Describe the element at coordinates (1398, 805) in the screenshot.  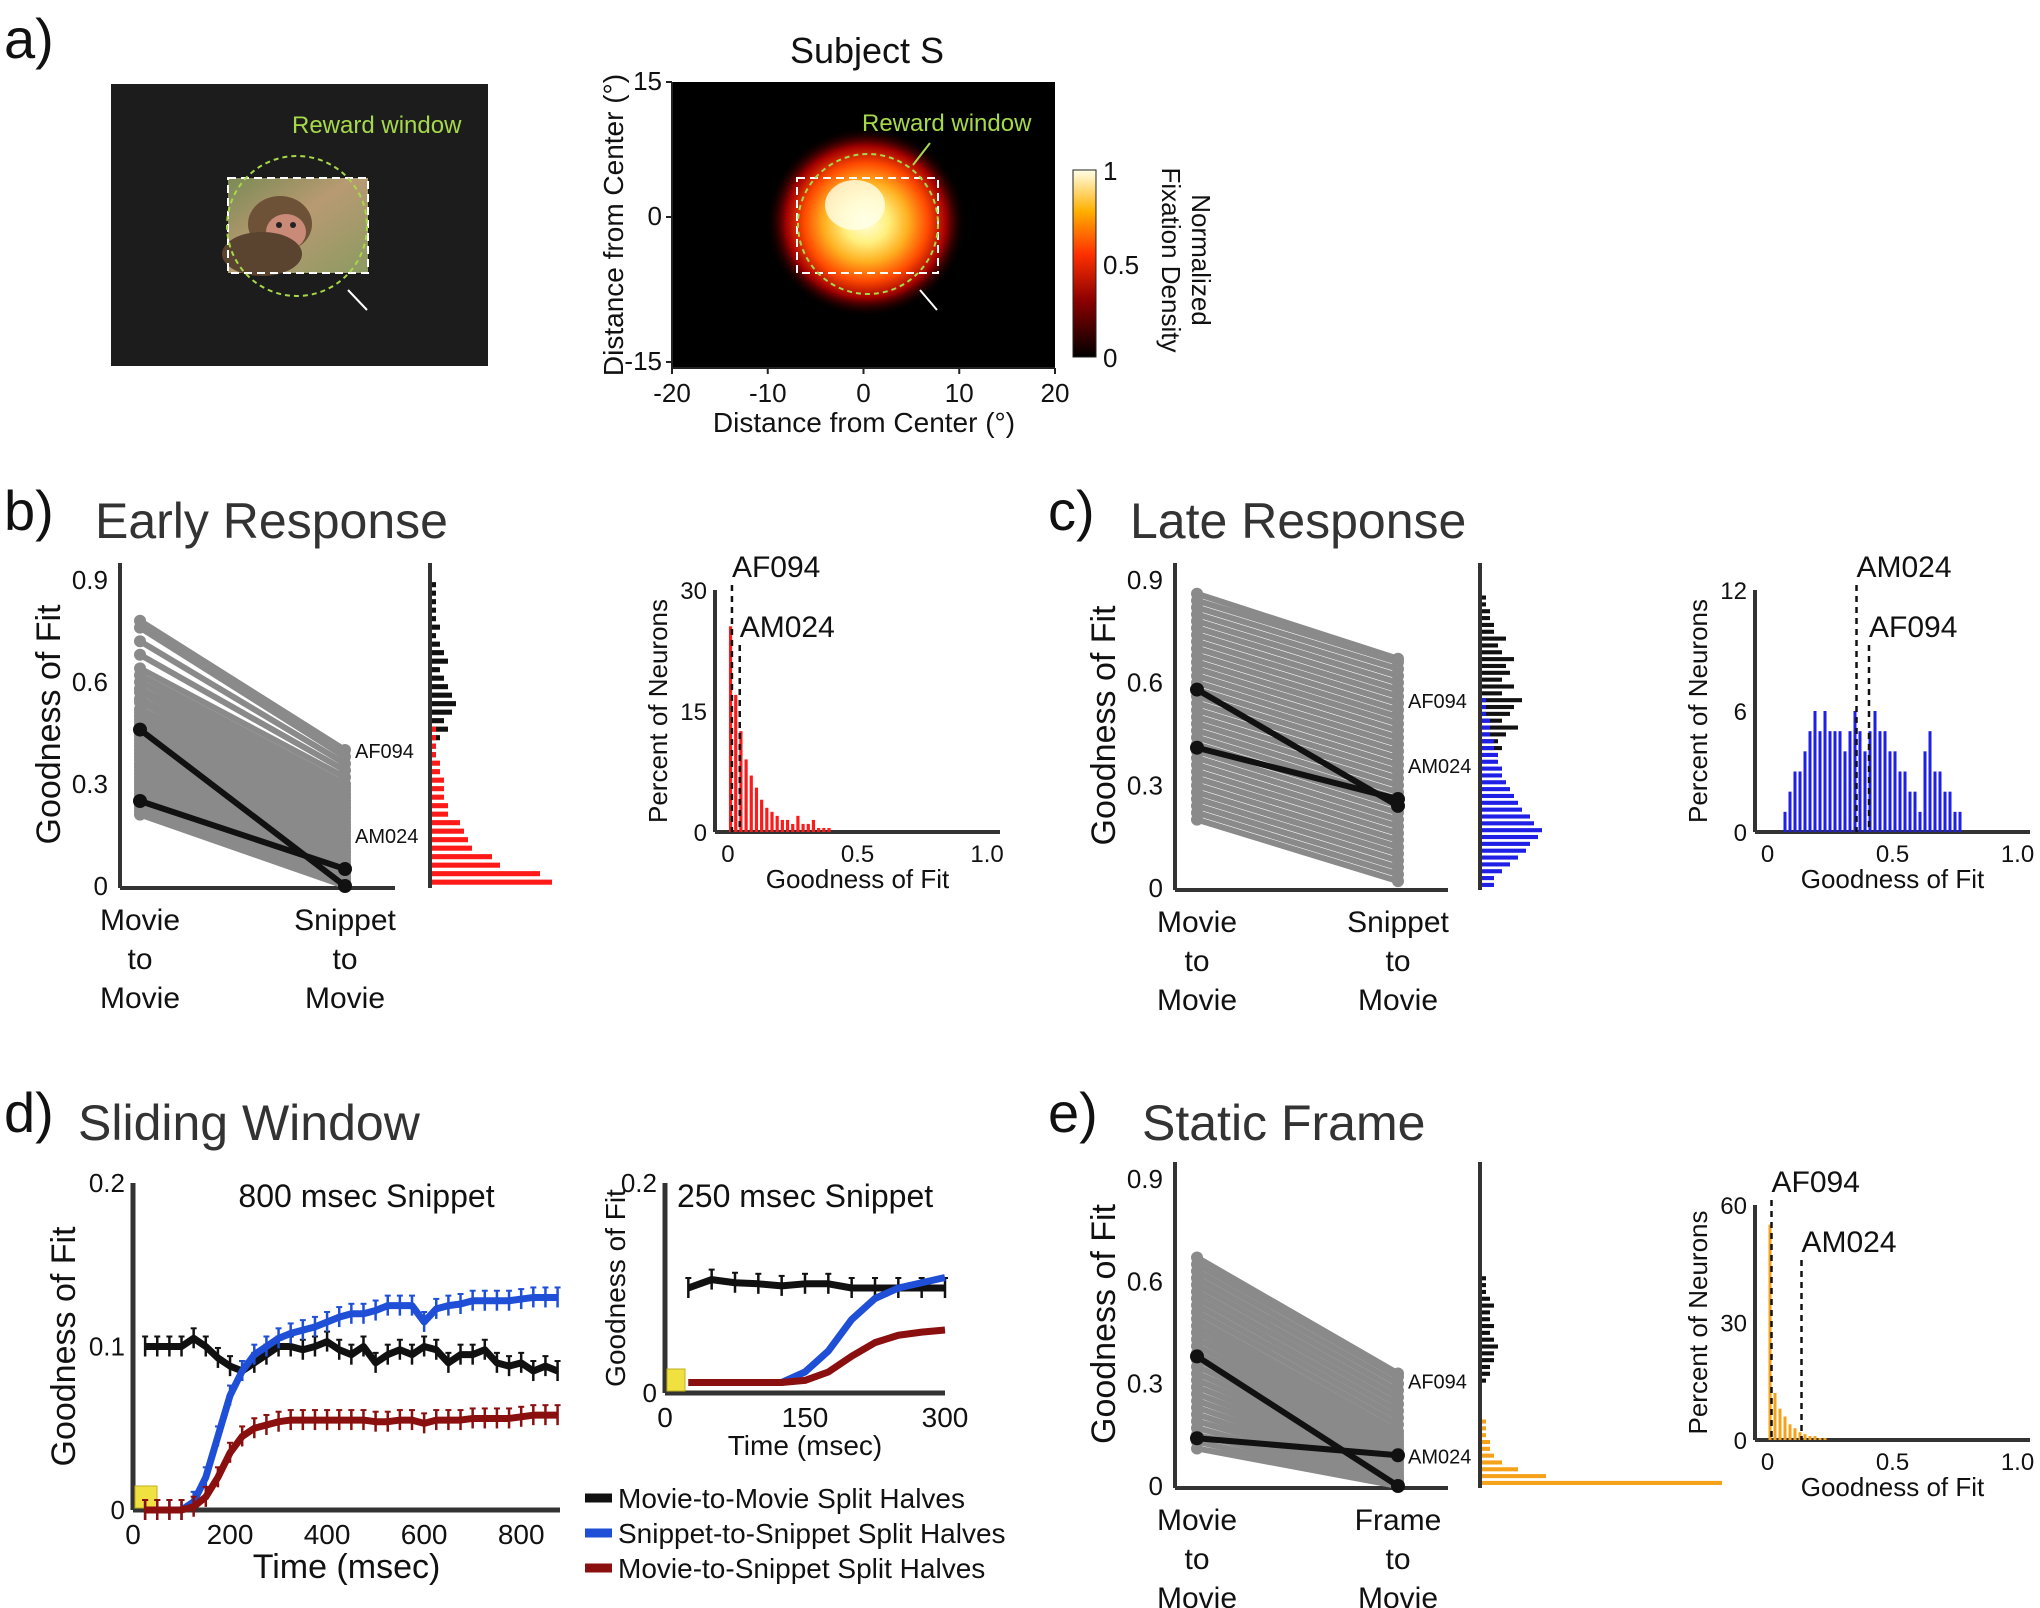
I see `highlight-end-am024` at that location.